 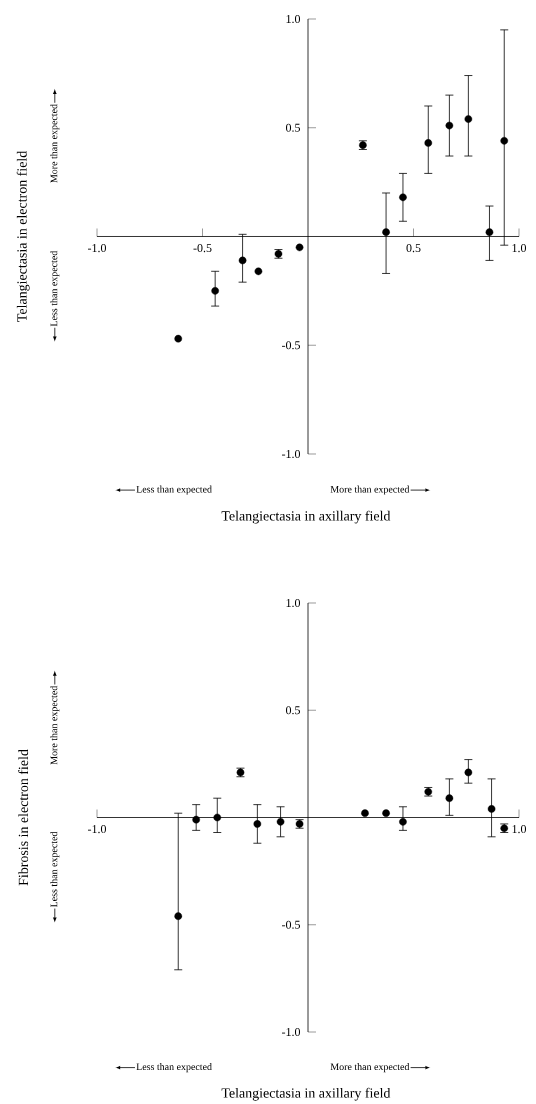 I want to click on x-tick-label: 0.5, so click(x=413, y=248).